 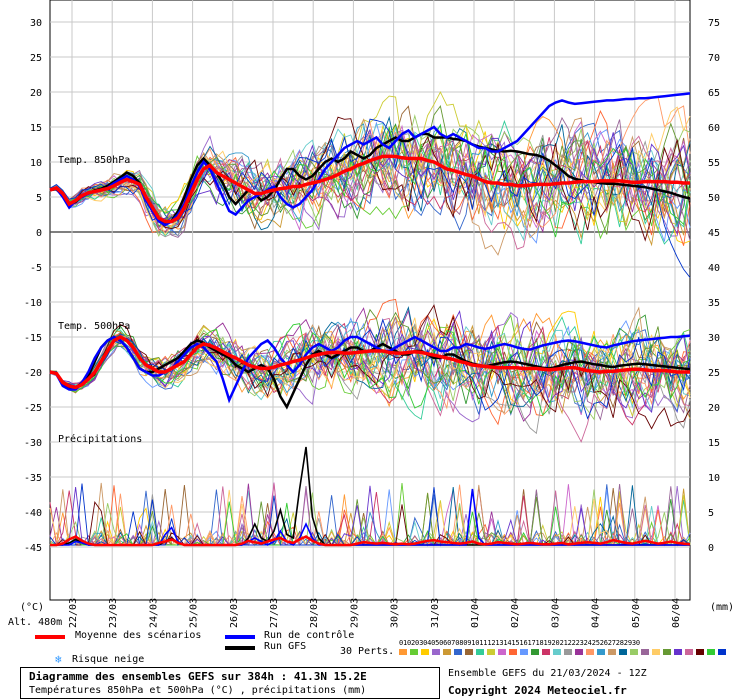 What do you see at coordinates (36, 268) in the screenshot?
I see `left-tick-label: -5` at bounding box center [36, 268].